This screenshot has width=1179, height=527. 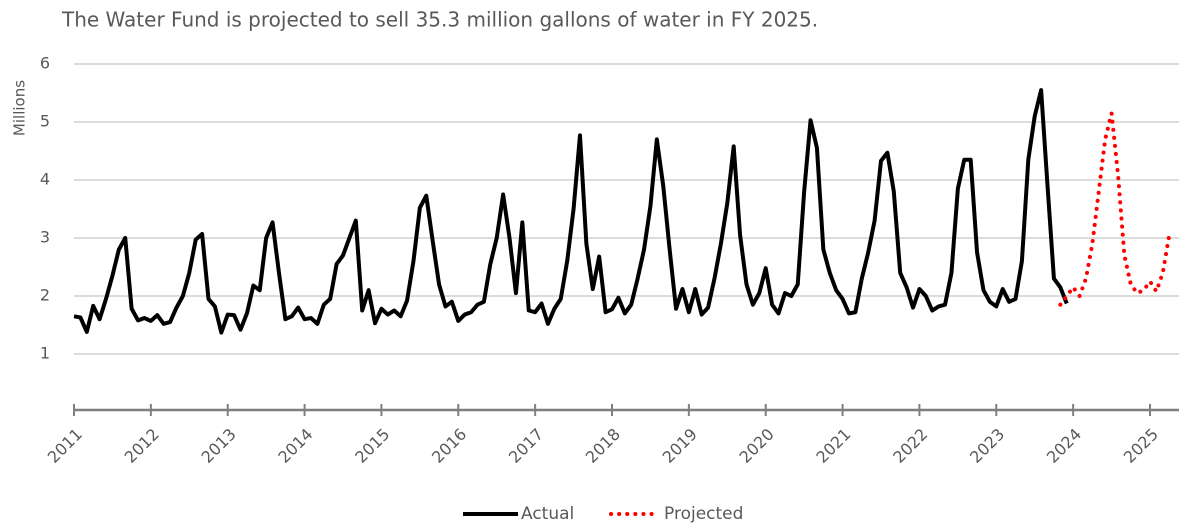 I want to click on x-tick-label: 2025, so click(x=1141, y=446).